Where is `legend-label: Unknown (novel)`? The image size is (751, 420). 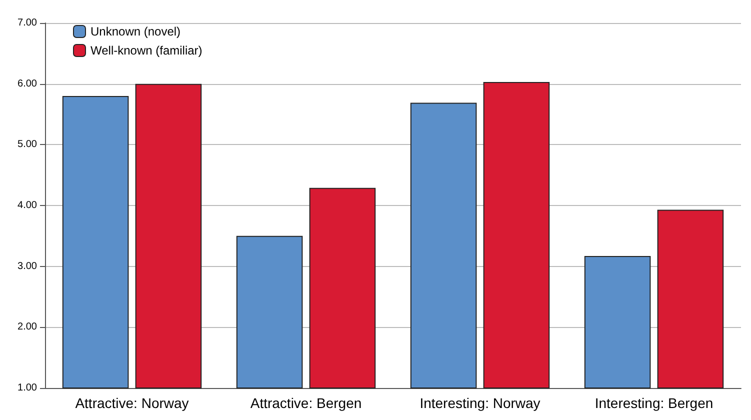 legend-label: Unknown (novel) is located at coordinates (135, 31).